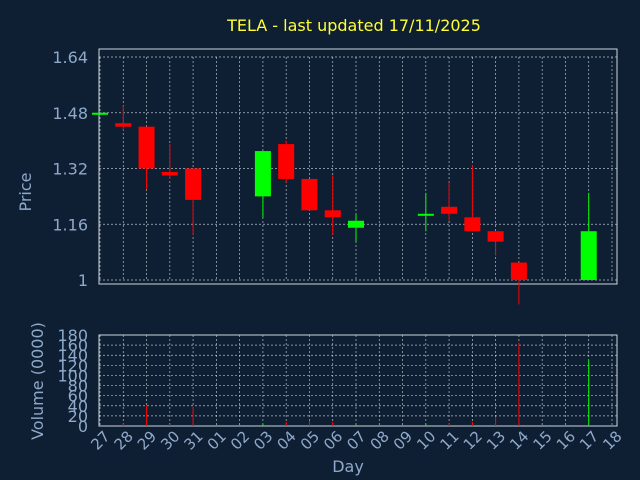  I want to click on volume-tick-label: 20, so click(78, 416).